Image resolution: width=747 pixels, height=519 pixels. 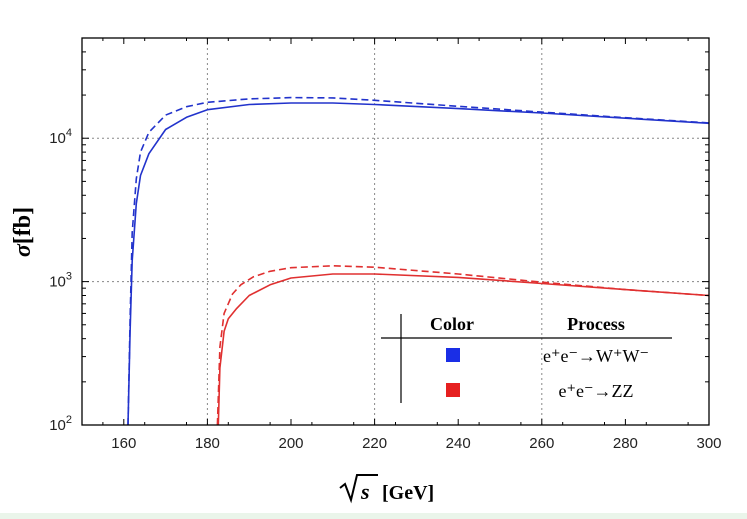 I want to click on x-tick-label-220: 220, so click(x=374, y=443).